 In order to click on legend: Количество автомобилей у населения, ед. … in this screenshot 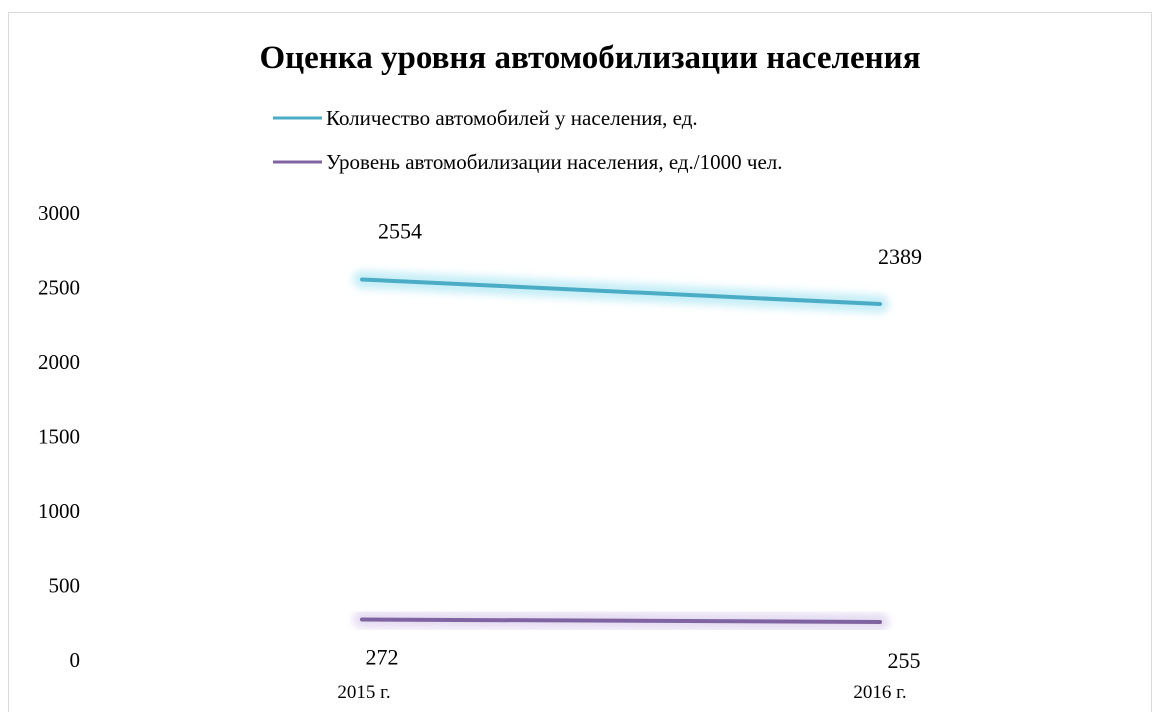, I will do `click(528, 140)`.